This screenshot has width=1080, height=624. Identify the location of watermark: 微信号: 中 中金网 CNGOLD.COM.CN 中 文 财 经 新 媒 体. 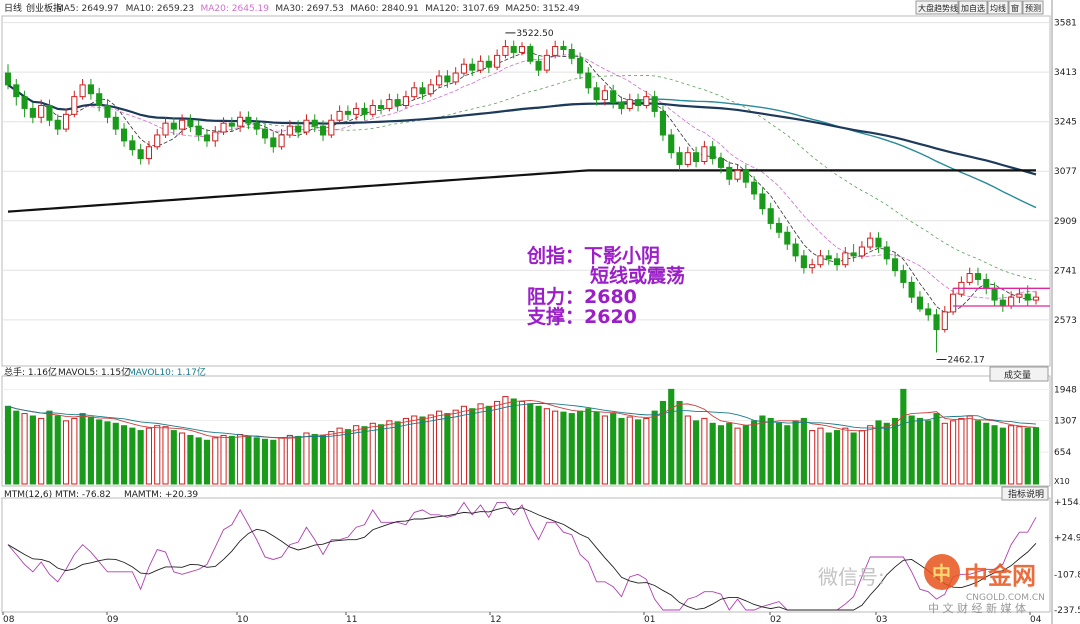
(931, 584).